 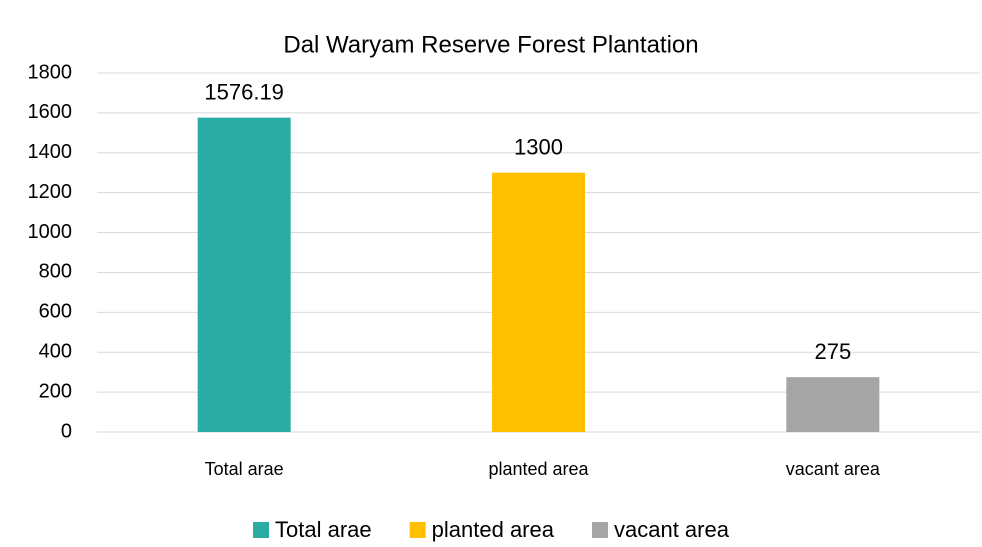 What do you see at coordinates (50, 152) in the screenshot?
I see `y-tick-label: 1400` at bounding box center [50, 152].